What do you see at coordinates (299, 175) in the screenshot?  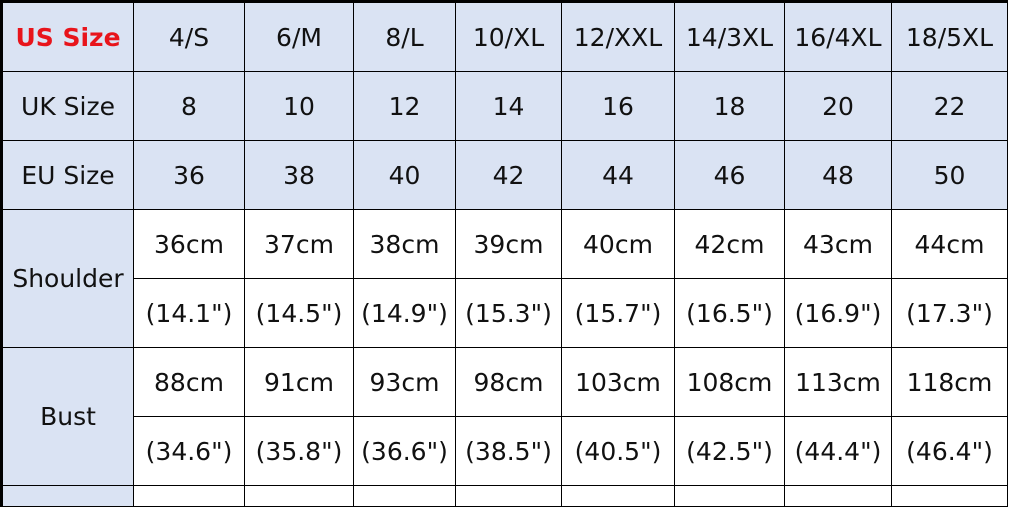 I see `size-cell: 38` at bounding box center [299, 175].